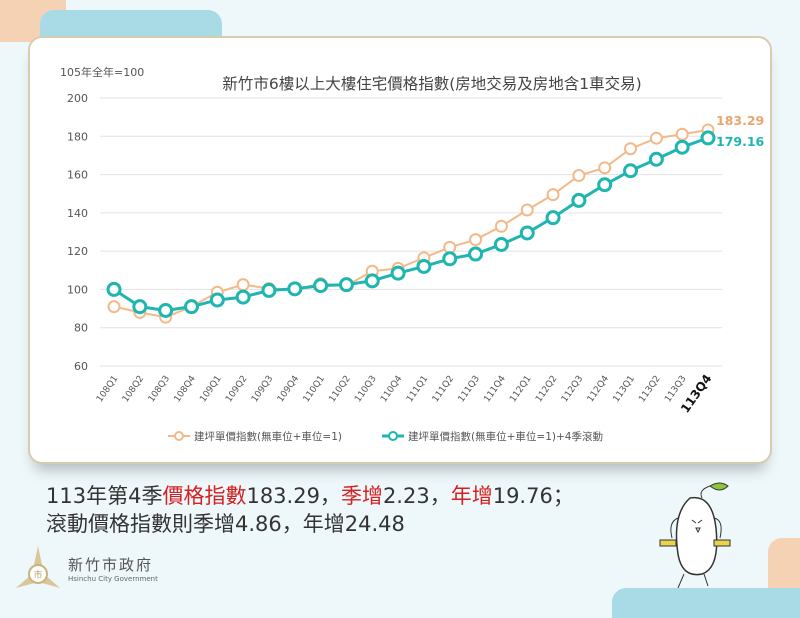  What do you see at coordinates (520, 389) in the screenshot?
I see `x-tick-label: 112Q1` at bounding box center [520, 389].